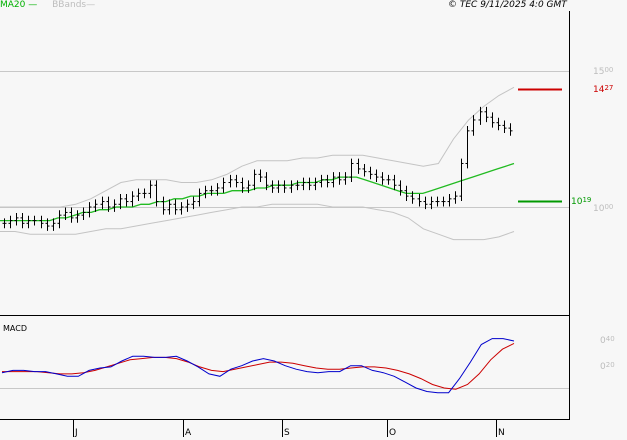  Describe the element at coordinates (501, 433) in the screenshot. I see `x-label-nov: N` at that location.